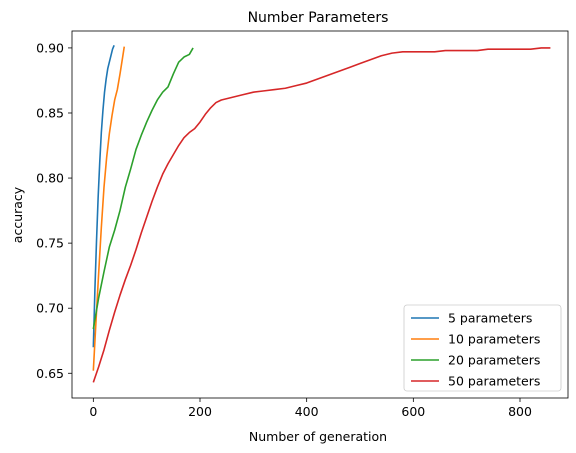  Describe the element at coordinates (93, 411) in the screenshot. I see `x-tick-label: 0` at that location.